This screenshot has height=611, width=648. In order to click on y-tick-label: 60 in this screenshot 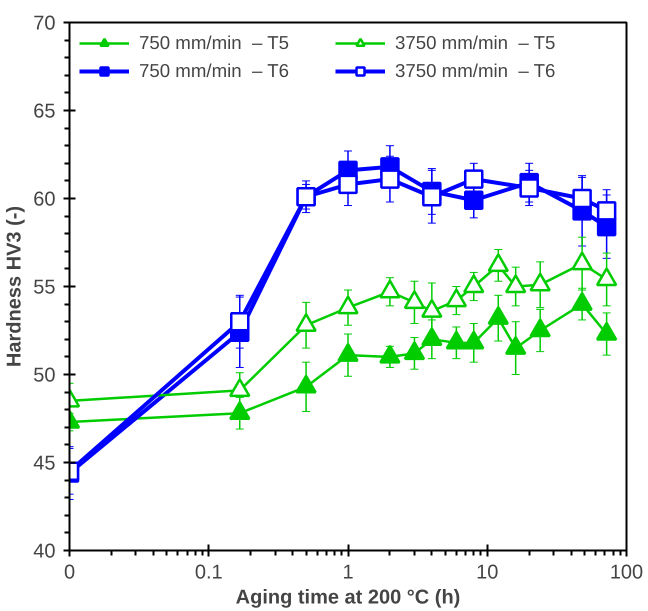, I will do `click(44, 199)`.